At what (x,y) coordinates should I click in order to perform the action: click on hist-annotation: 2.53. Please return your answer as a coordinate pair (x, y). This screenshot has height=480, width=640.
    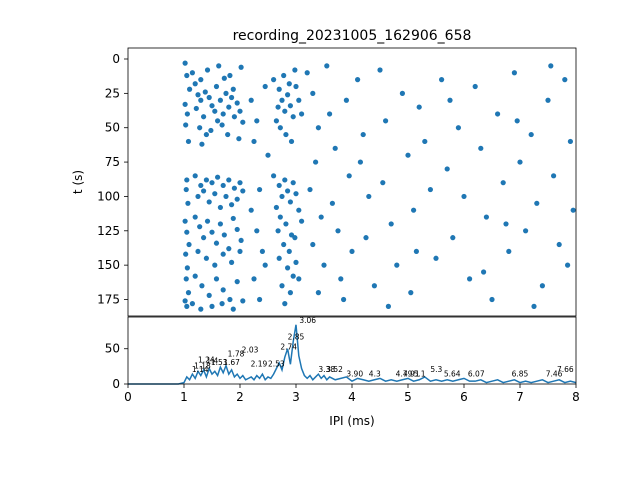
    Looking at the image, I should click on (276, 363).